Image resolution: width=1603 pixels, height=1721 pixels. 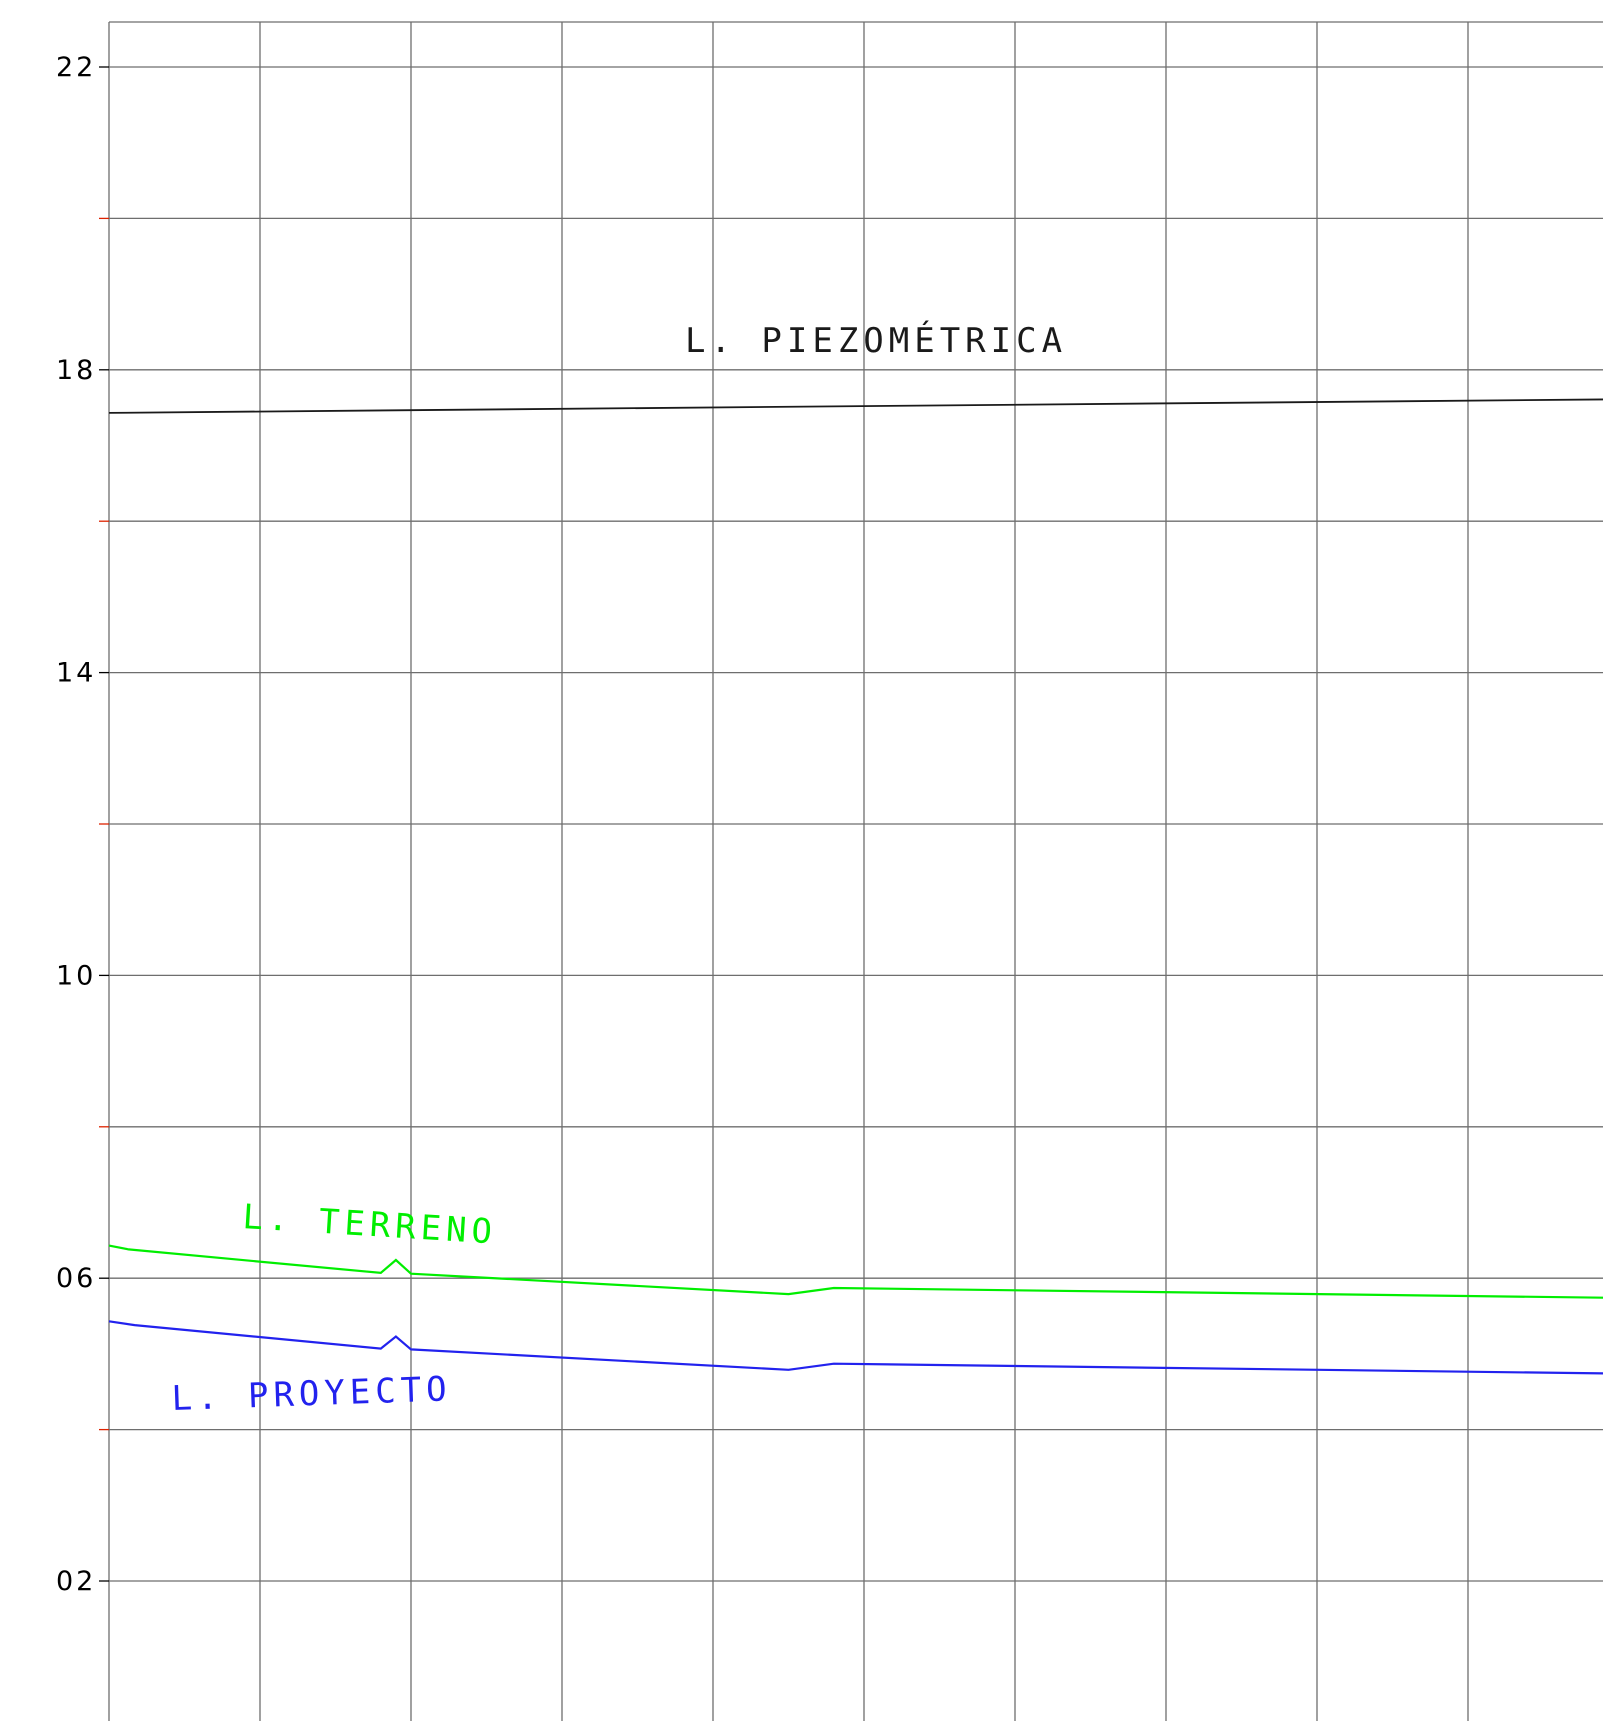 What do you see at coordinates (76, 673) in the screenshot?
I see `y-tick-label: 14` at bounding box center [76, 673].